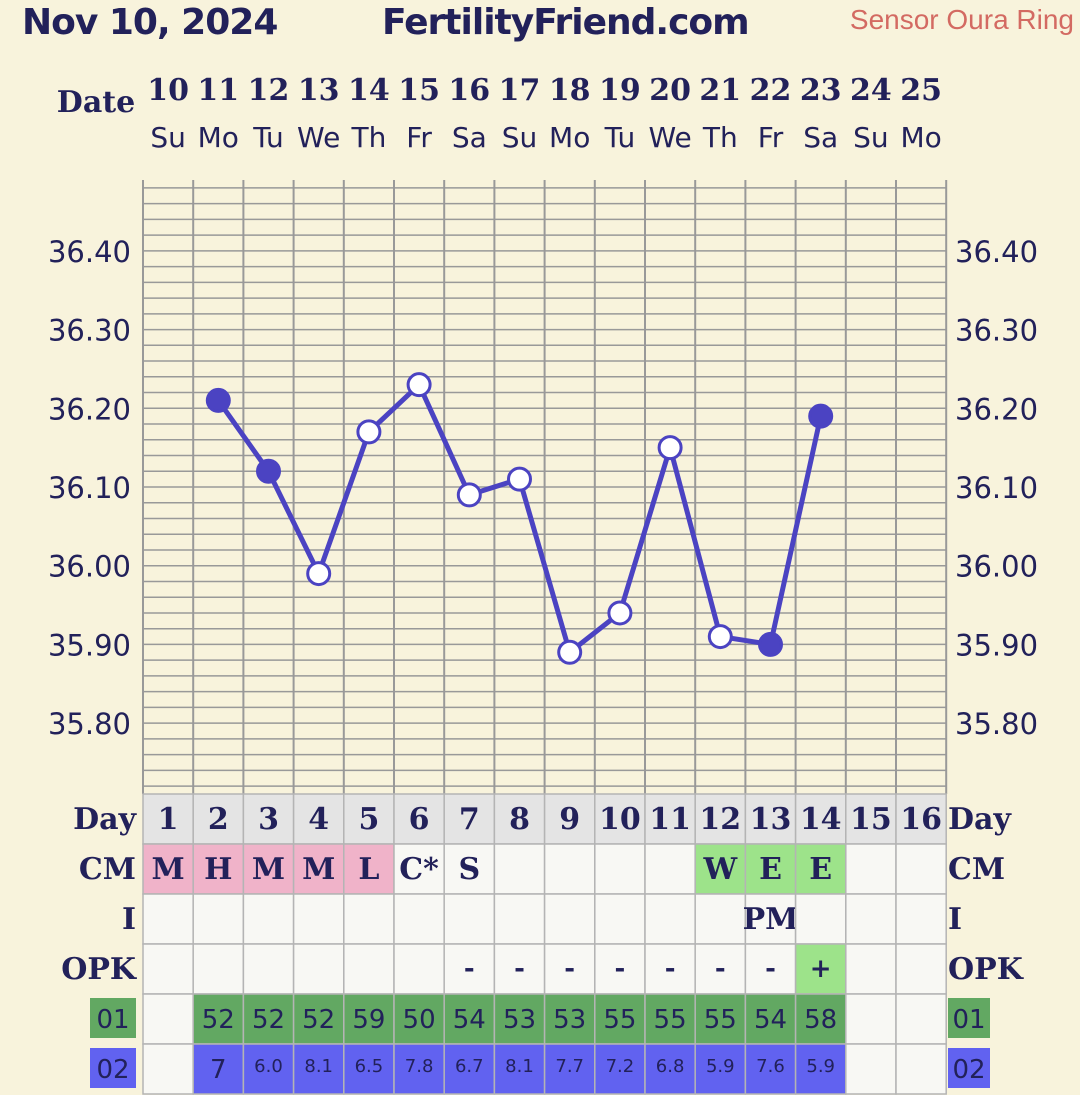 The image size is (1080, 1095). What do you see at coordinates (566, 22) in the screenshot?
I see `site-name: FertilityFriend.com` at bounding box center [566, 22].